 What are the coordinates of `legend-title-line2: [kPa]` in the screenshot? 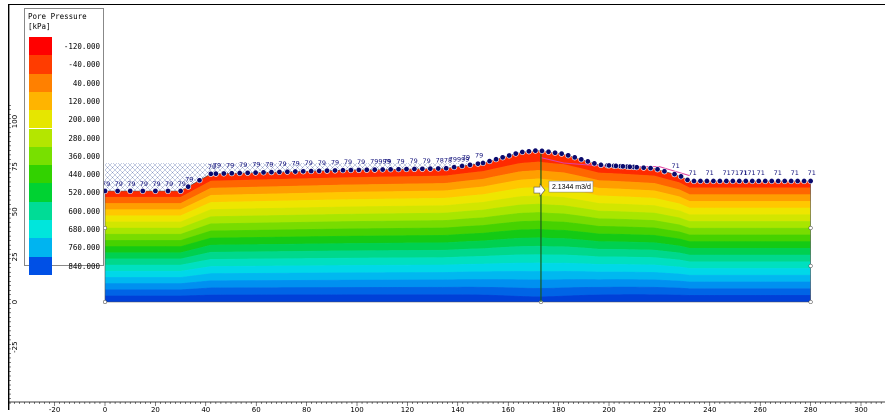 It's located at (39, 26).